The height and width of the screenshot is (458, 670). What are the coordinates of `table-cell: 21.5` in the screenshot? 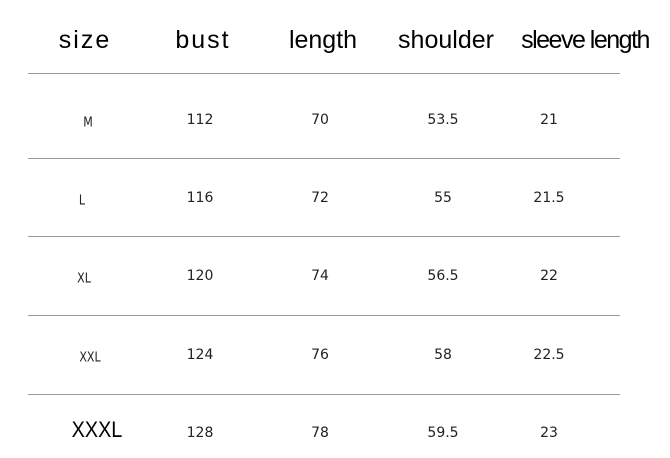 It's located at (549, 198).